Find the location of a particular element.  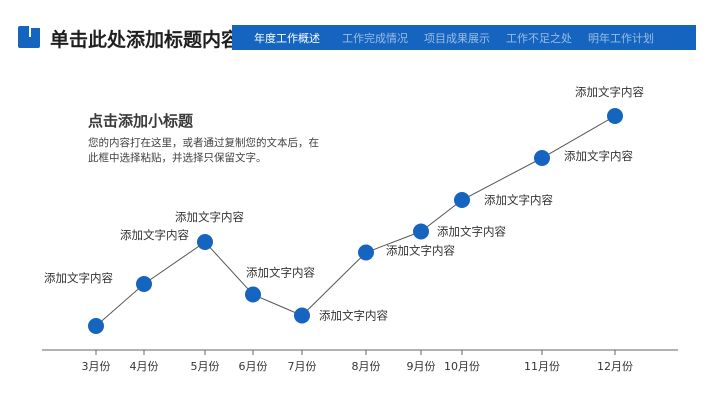

x-tick-label: 11月份 is located at coordinates (542, 366).